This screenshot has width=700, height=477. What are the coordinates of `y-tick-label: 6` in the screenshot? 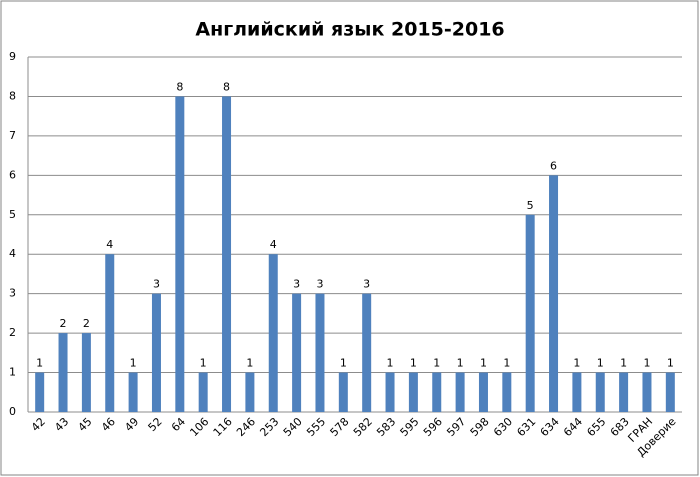 It's located at (12, 174).